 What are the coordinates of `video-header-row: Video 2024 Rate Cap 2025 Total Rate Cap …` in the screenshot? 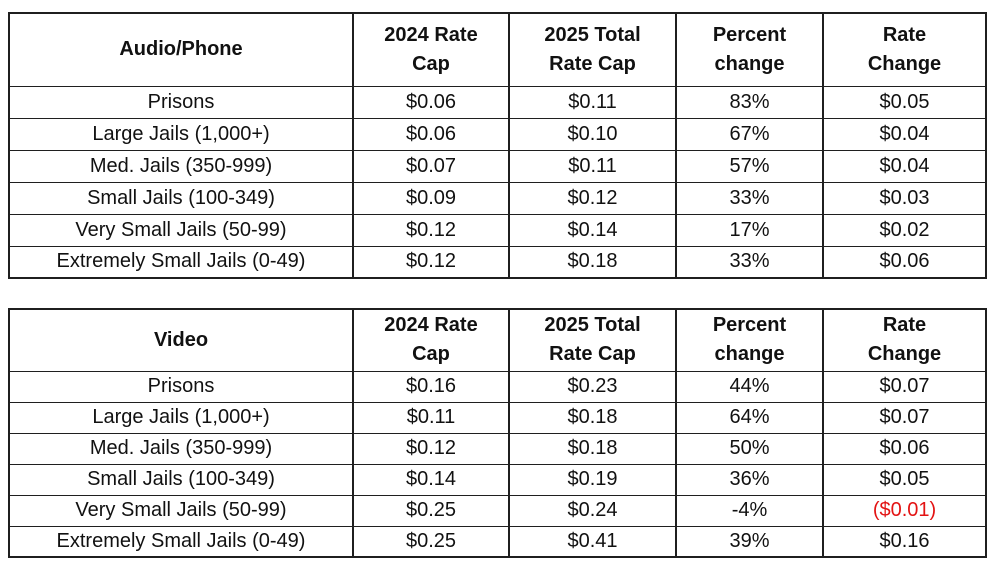 It's located at (497, 340).